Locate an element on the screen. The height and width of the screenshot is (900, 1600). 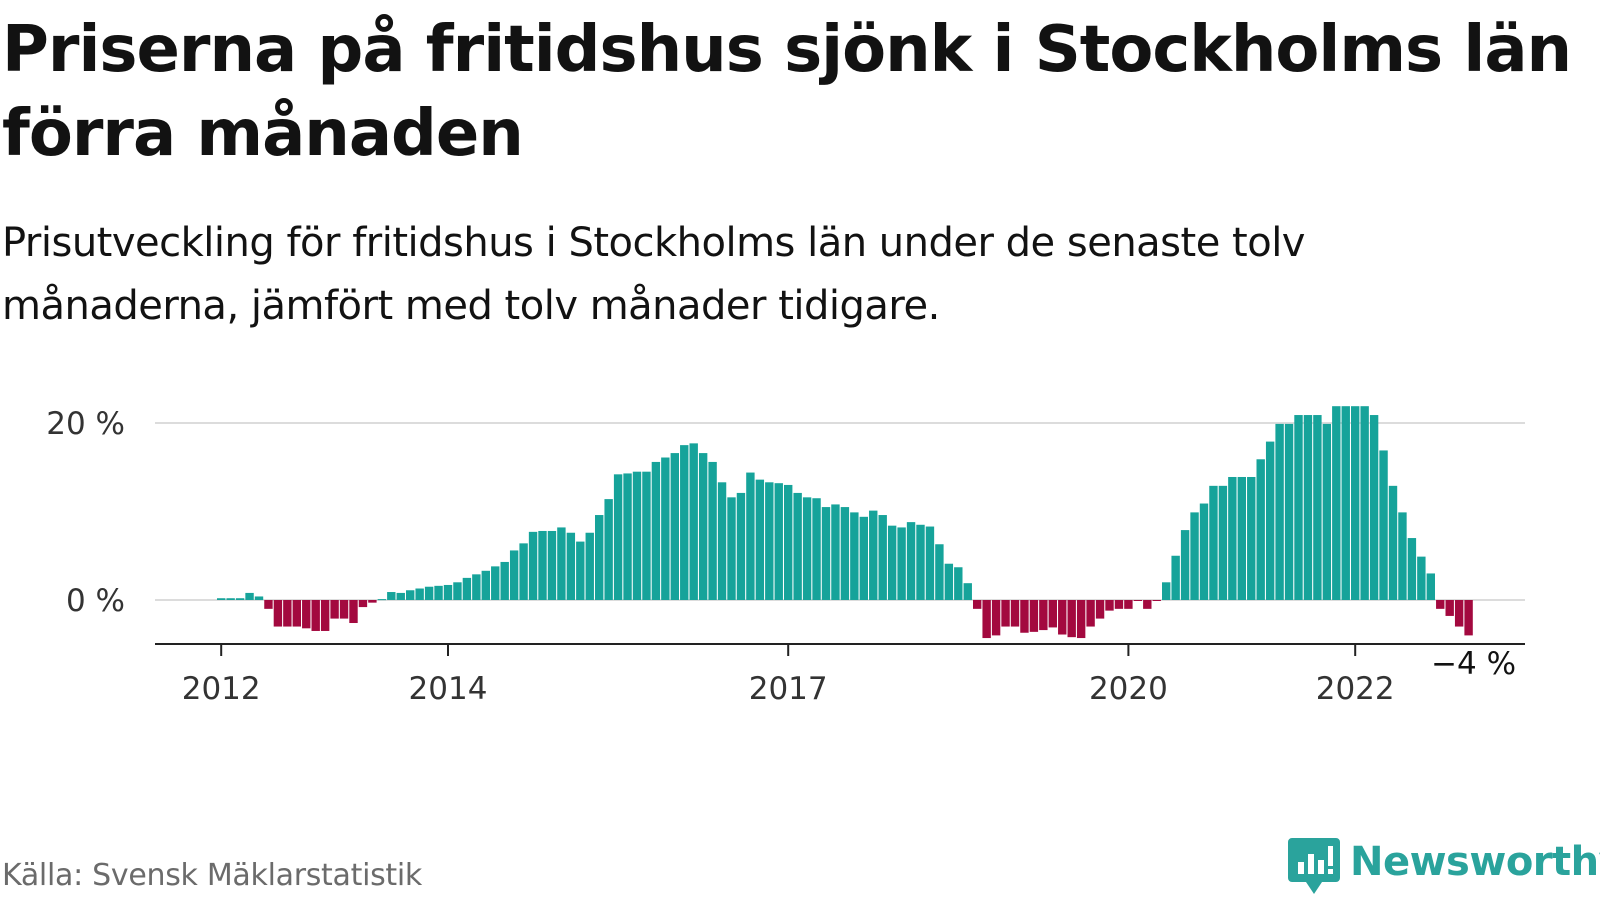
x-tick-label: 2020 is located at coordinates (1128, 689).